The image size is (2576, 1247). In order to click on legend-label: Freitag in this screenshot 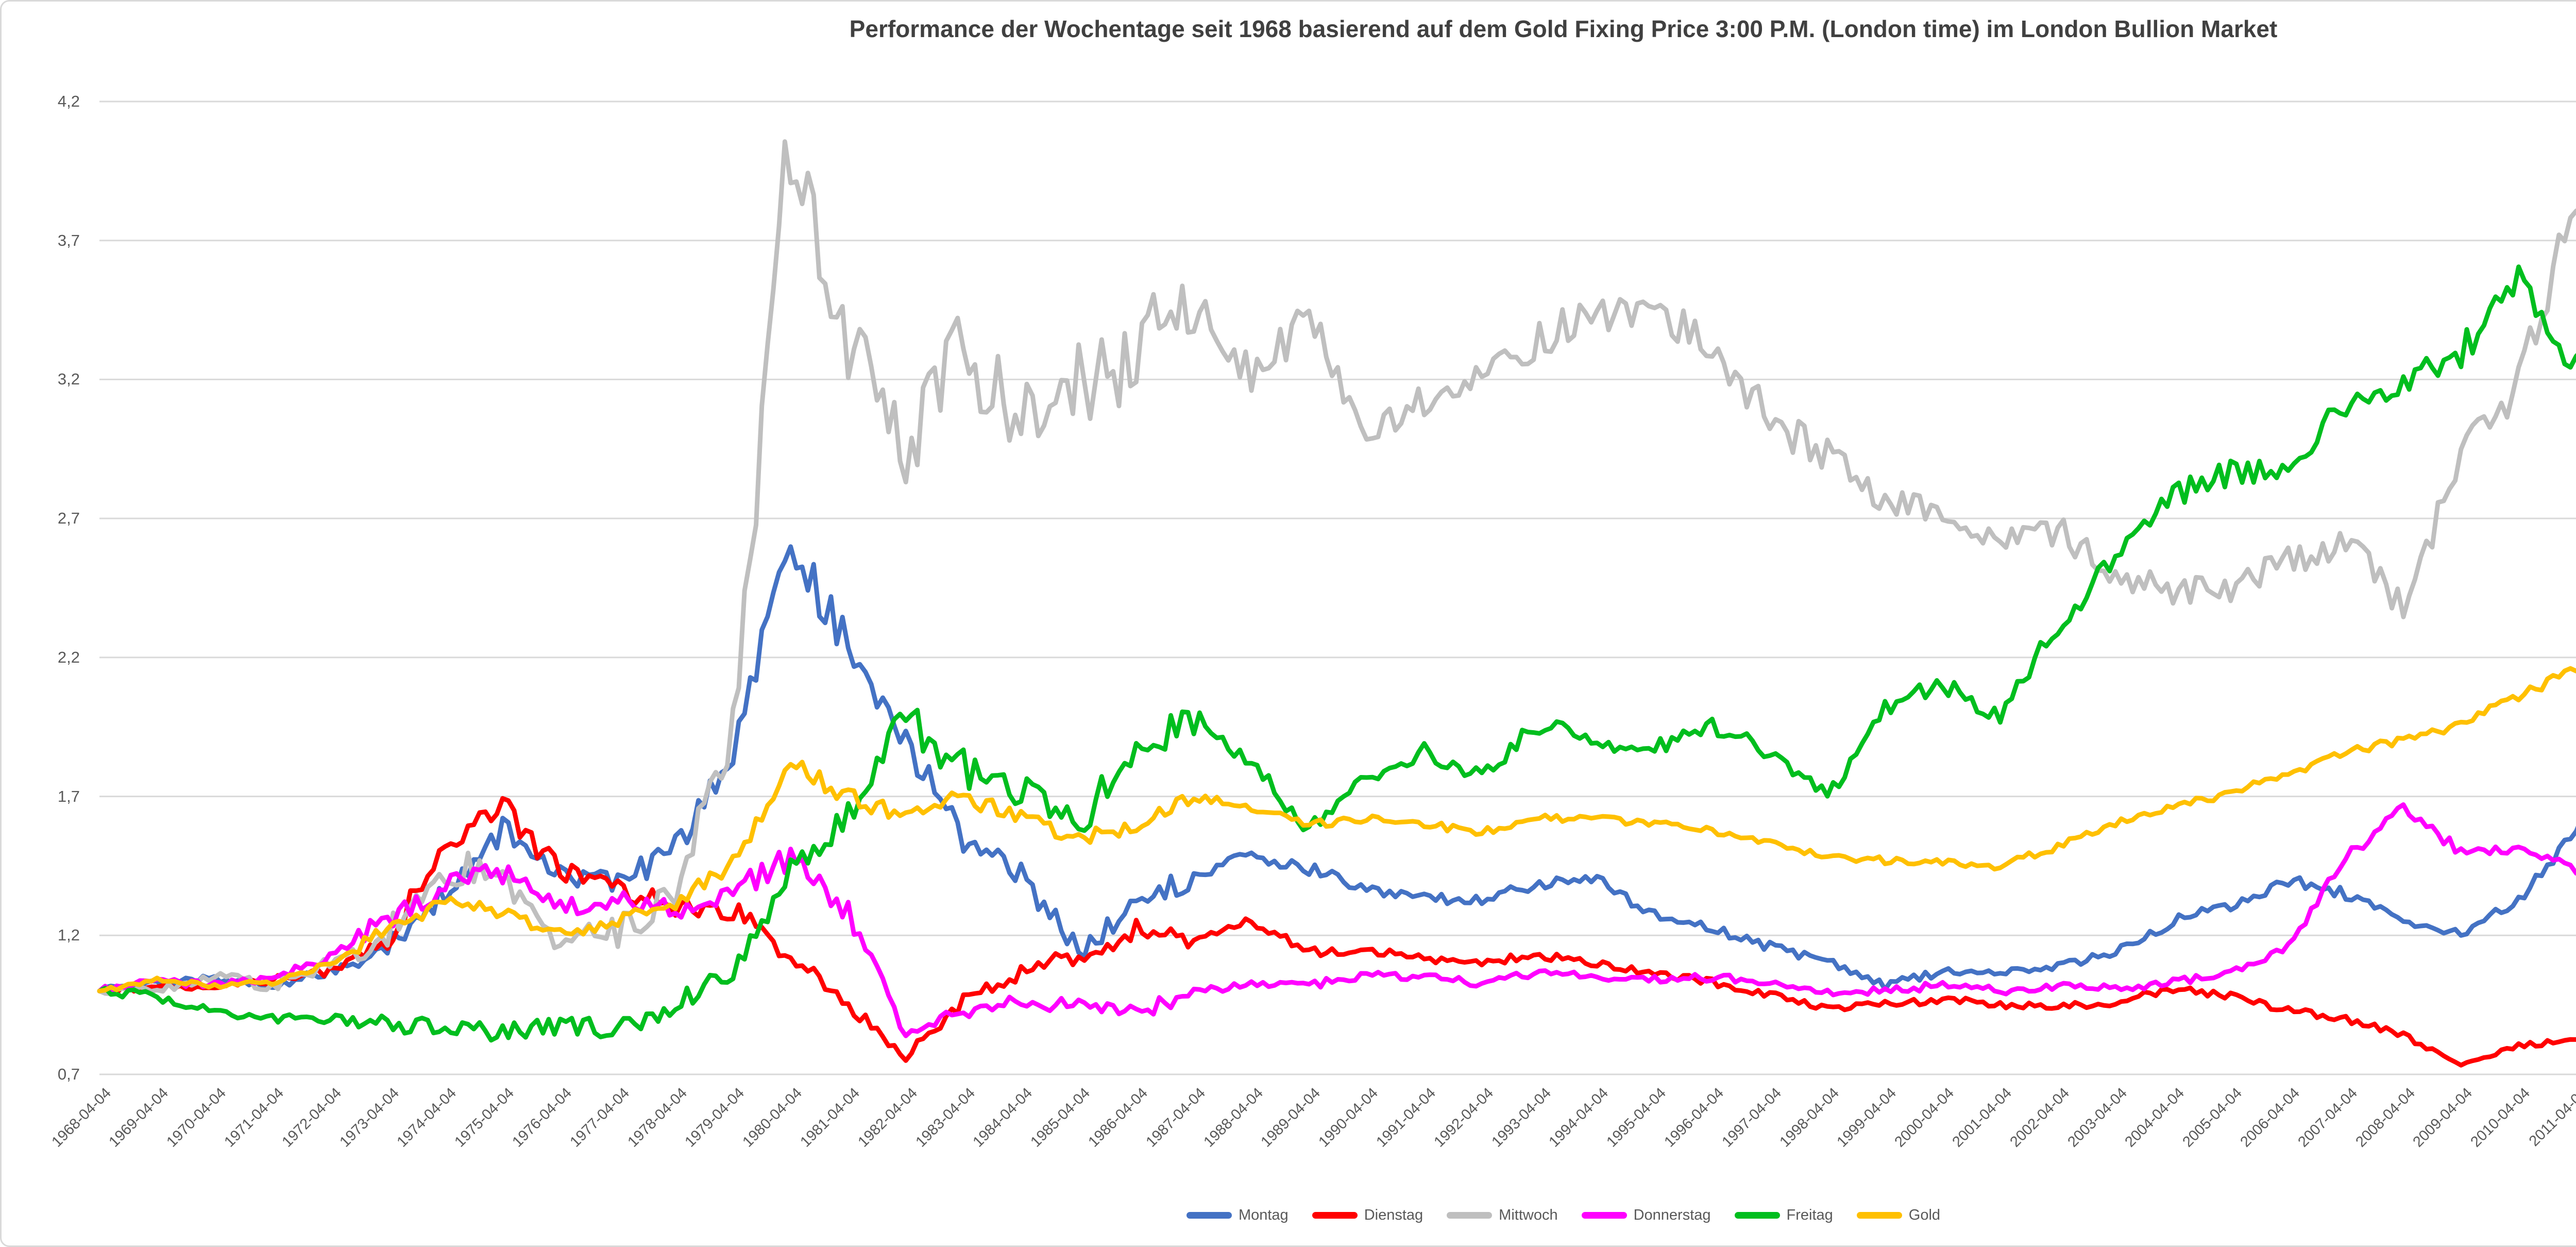, I will do `click(1809, 1214)`.